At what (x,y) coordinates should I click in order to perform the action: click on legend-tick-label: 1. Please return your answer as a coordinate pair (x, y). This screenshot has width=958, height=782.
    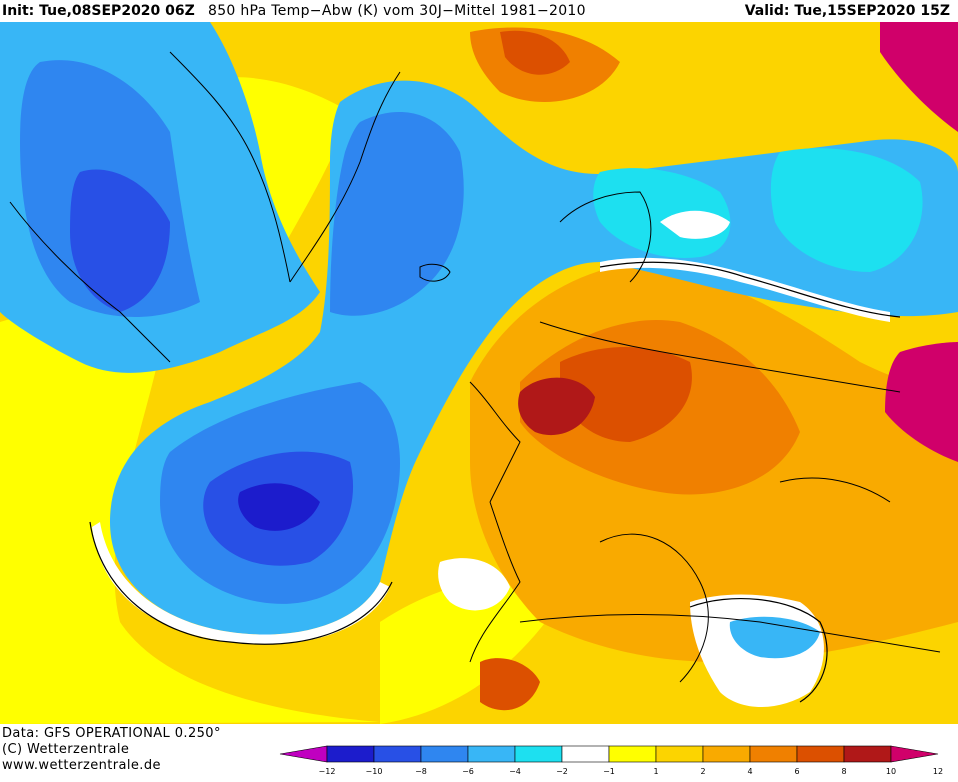
    Looking at the image, I should click on (655, 771).